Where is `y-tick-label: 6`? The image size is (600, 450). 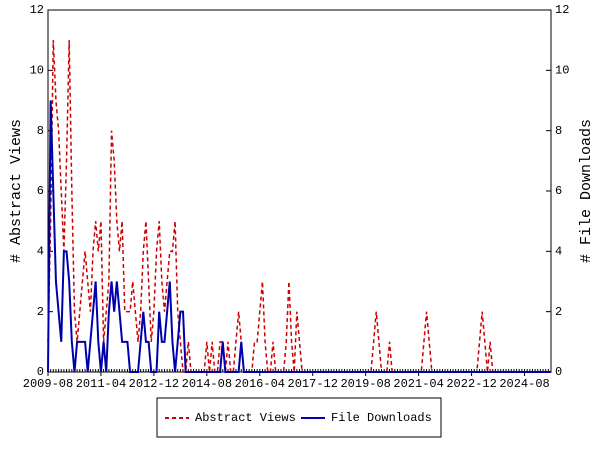
y-tick-label: 6 is located at coordinates (40, 191).